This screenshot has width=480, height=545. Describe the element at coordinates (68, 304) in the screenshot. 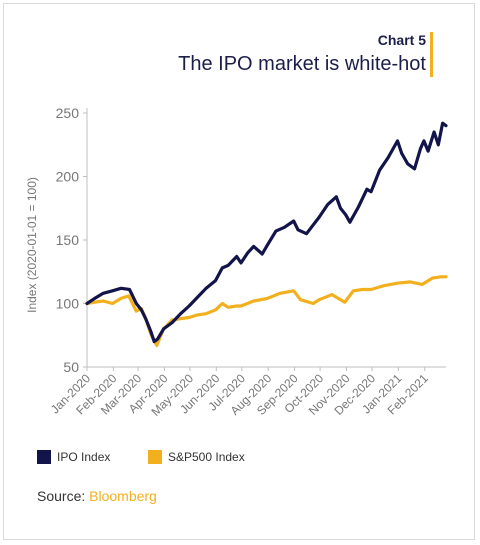

I see `y-tick-label: 100` at that location.